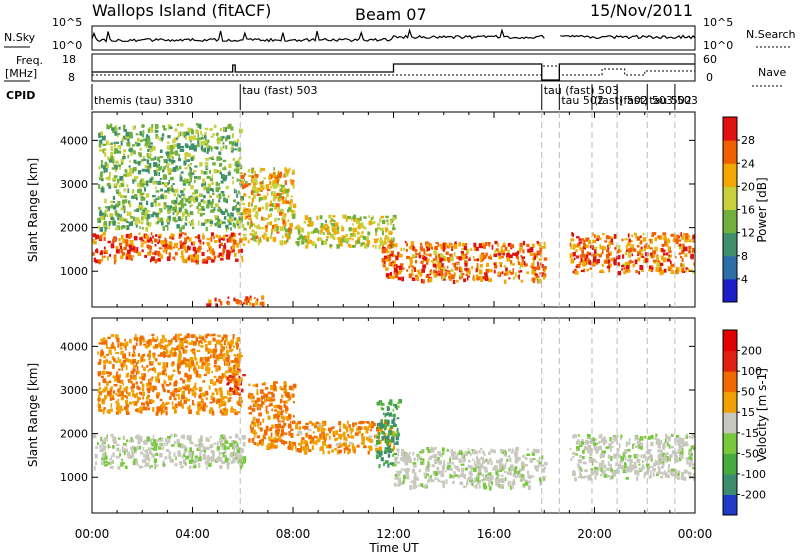 The height and width of the screenshot is (558, 800). I want to click on freq-tick-bottom: 8, so click(71, 77).